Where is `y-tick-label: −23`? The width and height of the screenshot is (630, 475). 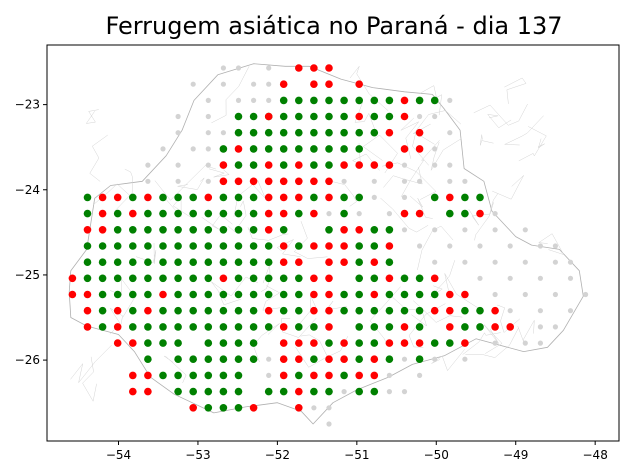
y-tick-label: −23 is located at coordinates (27, 105).